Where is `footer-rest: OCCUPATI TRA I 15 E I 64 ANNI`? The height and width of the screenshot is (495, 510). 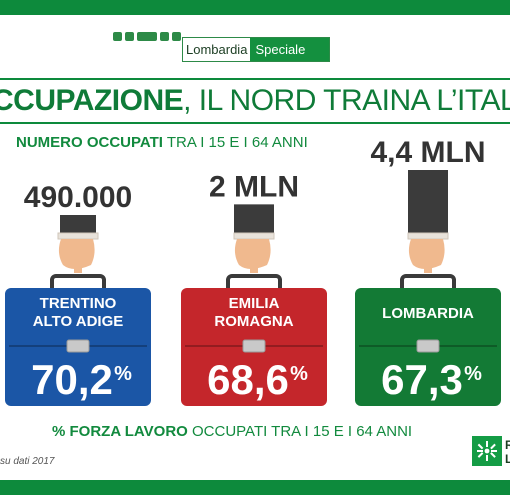 footer-rest: OCCUPATI TRA I 15 E I 64 ANNI is located at coordinates (300, 431).